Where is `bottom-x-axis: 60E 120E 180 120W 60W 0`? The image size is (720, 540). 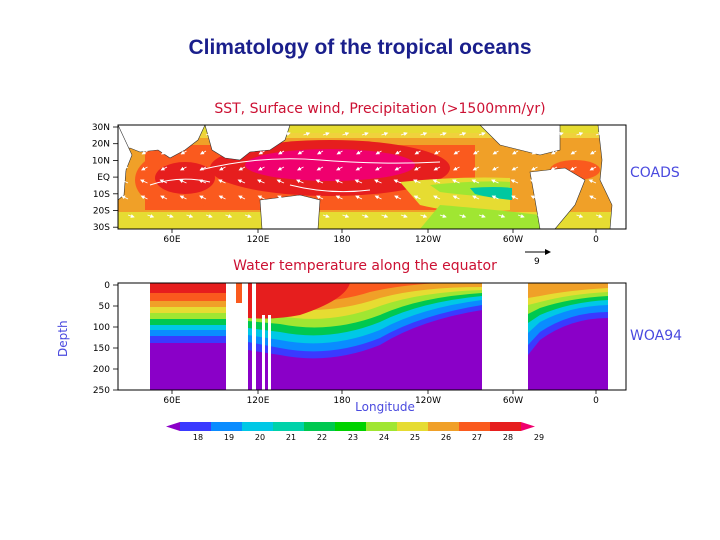
bottom-x-axis: 60E 120E 180 120W 60W 0 is located at coordinates (381, 398).